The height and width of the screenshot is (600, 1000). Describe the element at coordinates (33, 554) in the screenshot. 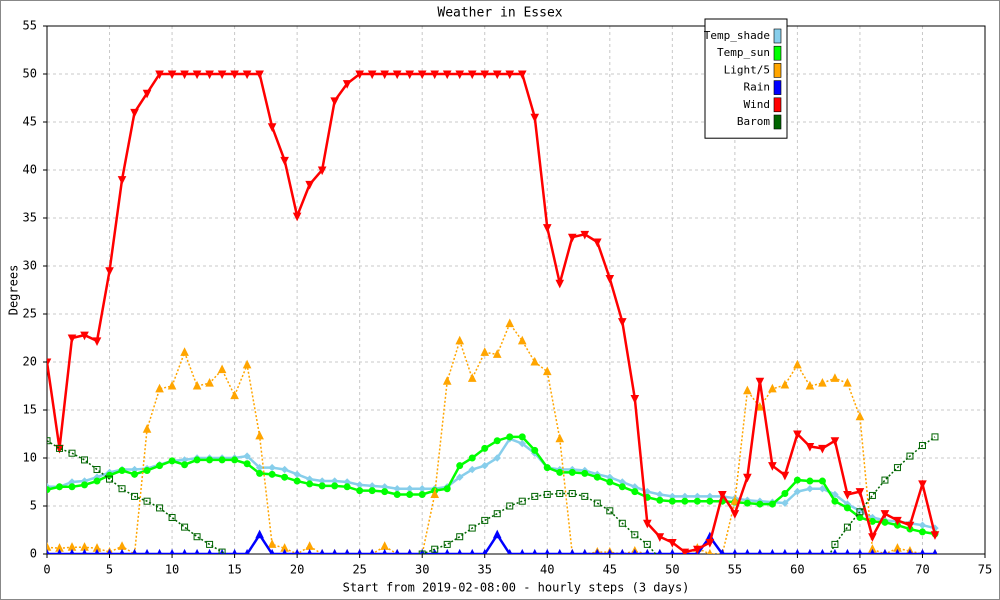

I see `y-tick-label: 0` at that location.